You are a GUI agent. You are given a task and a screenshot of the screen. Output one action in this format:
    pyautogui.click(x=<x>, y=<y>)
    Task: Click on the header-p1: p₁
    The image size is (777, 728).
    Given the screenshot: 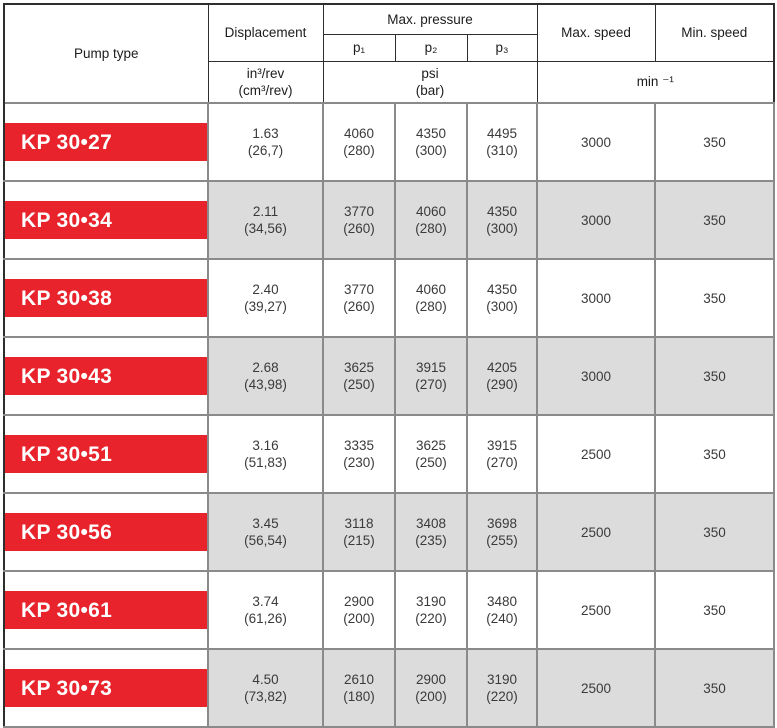 What is the action you would take?
    pyautogui.click(x=359, y=47)
    